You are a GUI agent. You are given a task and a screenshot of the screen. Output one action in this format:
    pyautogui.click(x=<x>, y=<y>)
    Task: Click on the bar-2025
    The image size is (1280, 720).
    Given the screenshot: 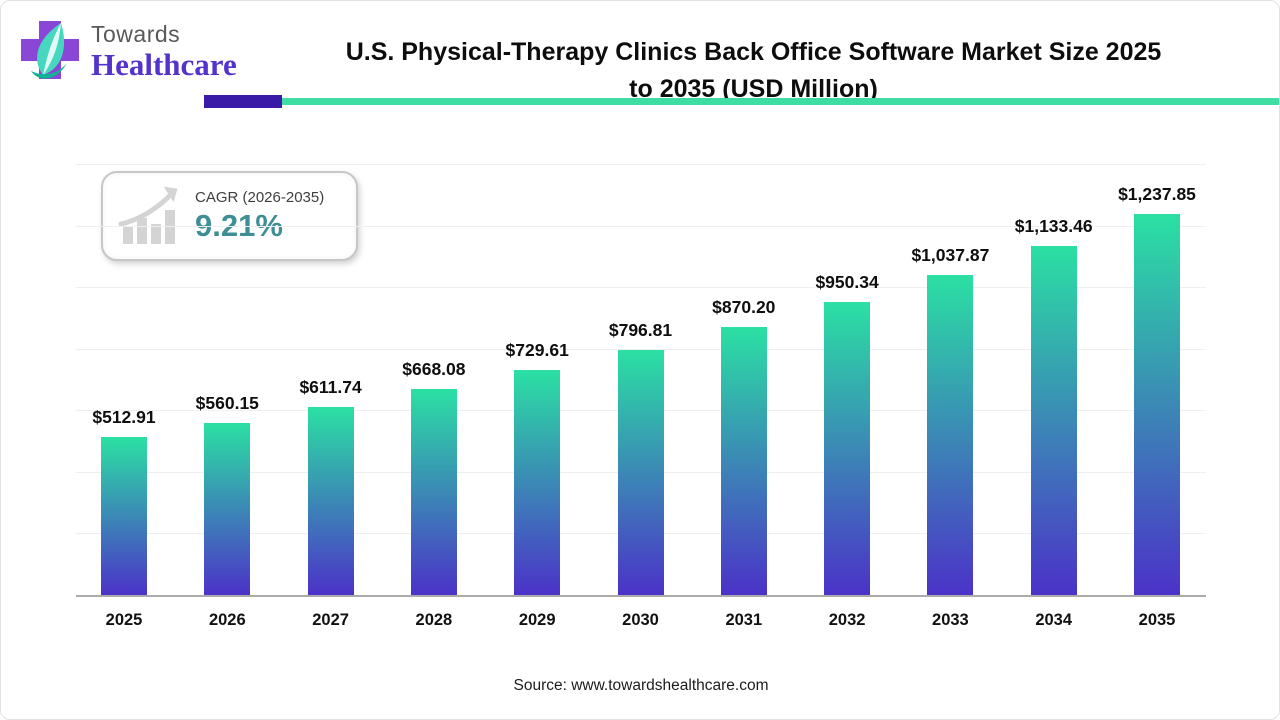 What is the action you would take?
    pyautogui.click(x=124, y=516)
    